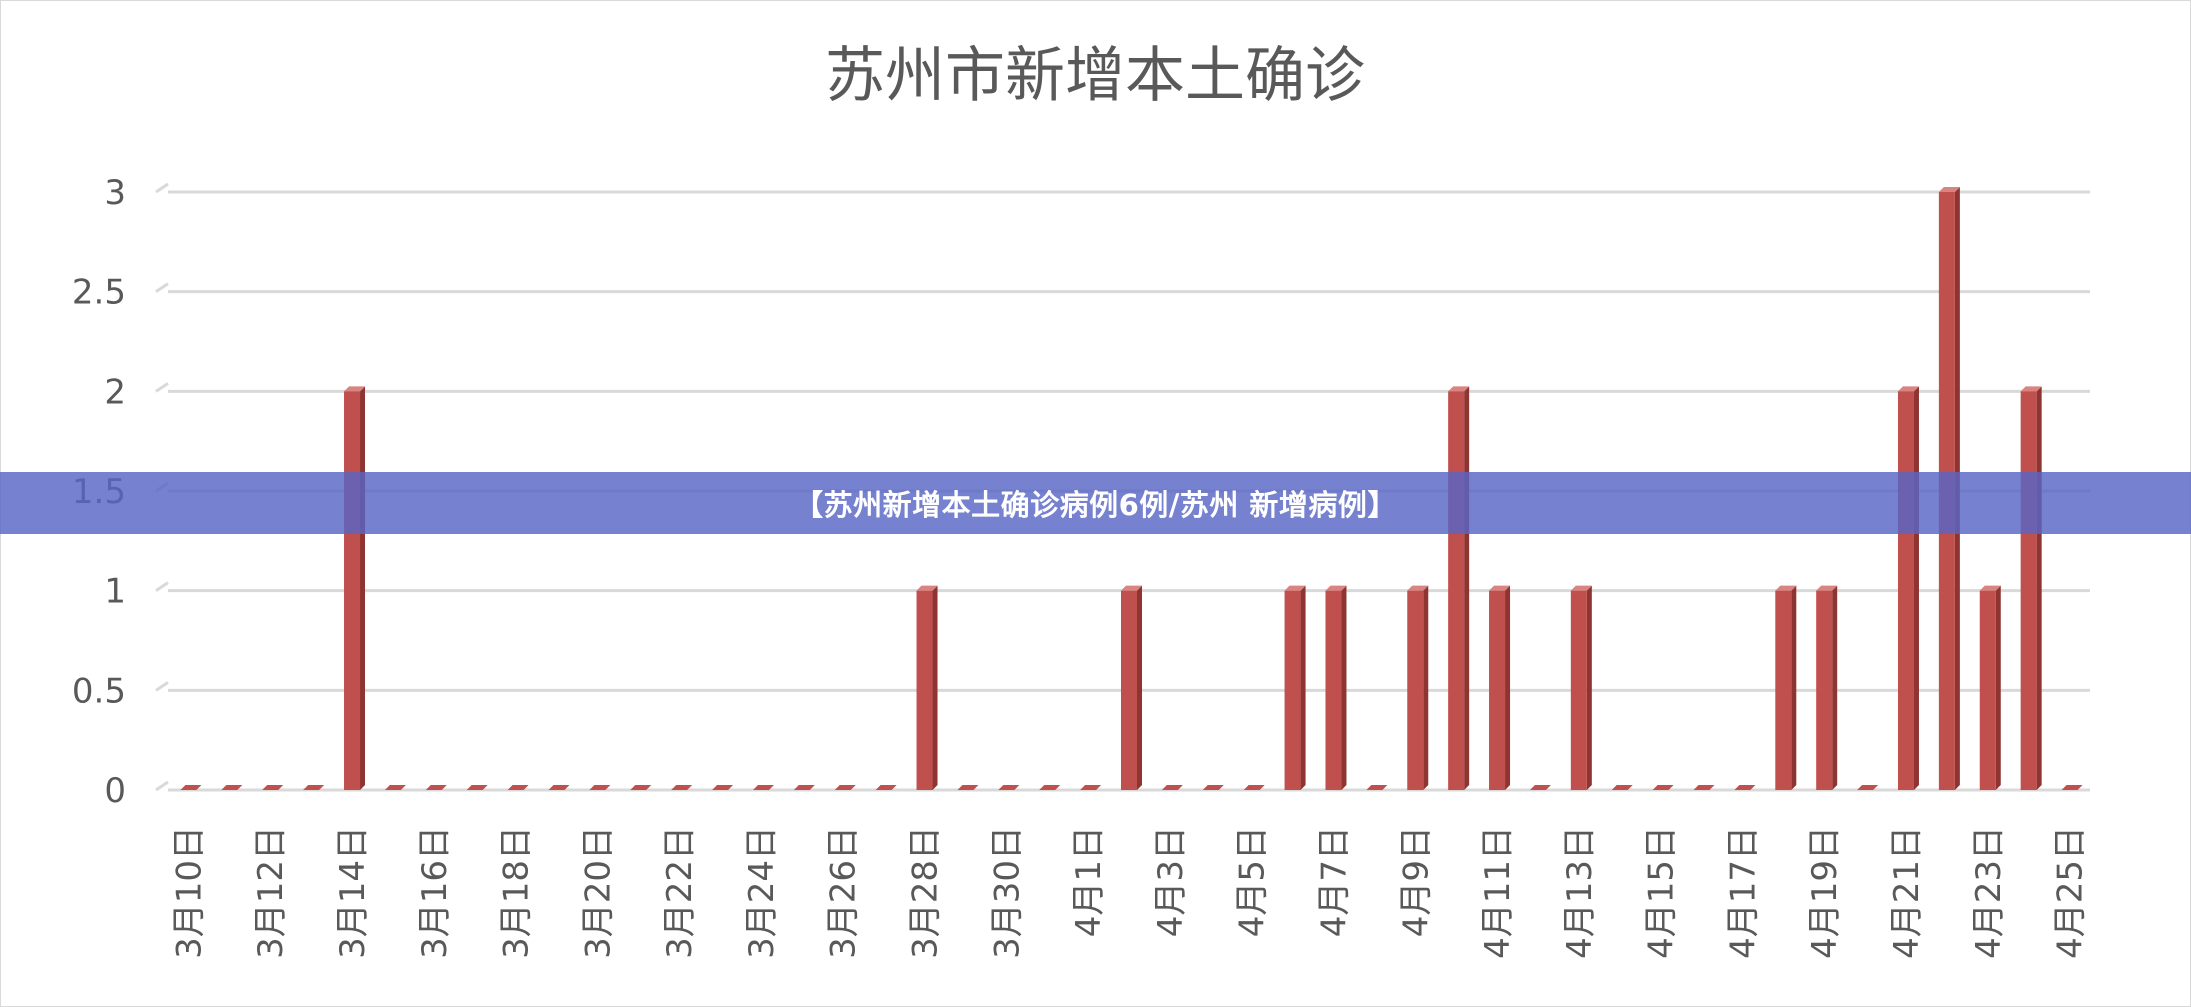 The height and width of the screenshot is (1007, 2191). Describe the element at coordinates (1704, 787) in the screenshot. I see `bar-4月16日` at that location.